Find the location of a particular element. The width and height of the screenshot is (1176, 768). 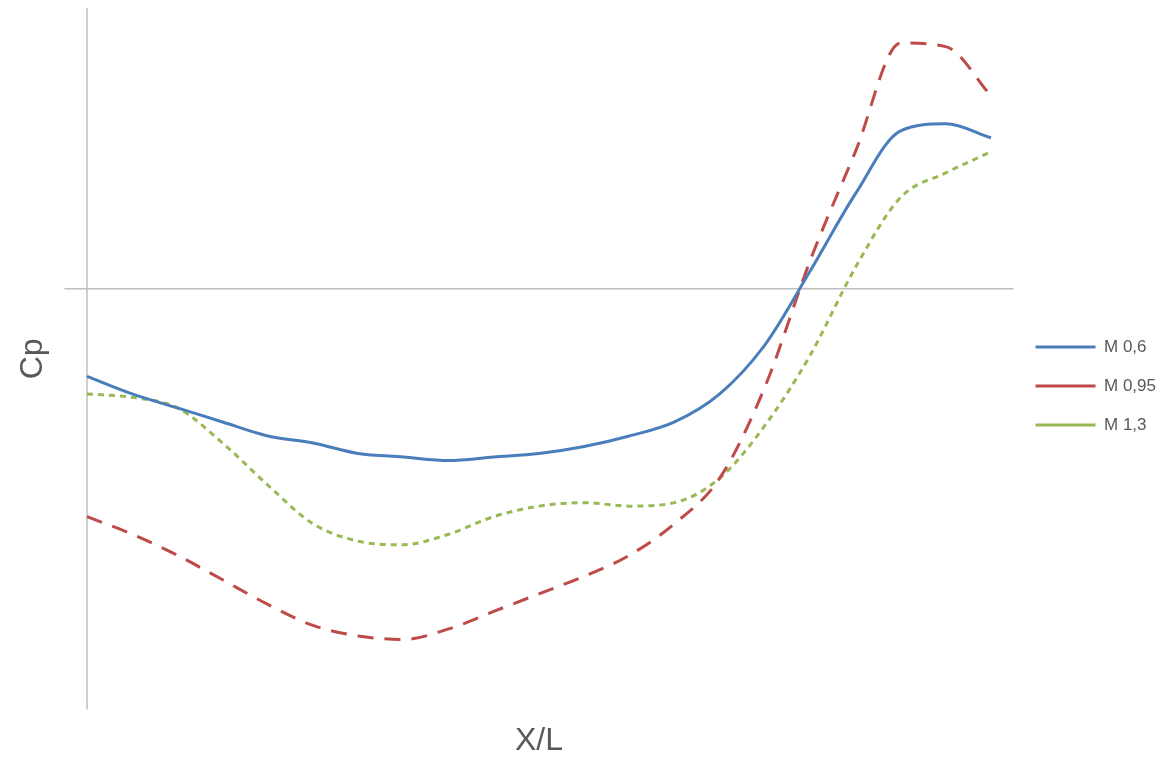

x-axis-title: X/L is located at coordinates (538, 738).